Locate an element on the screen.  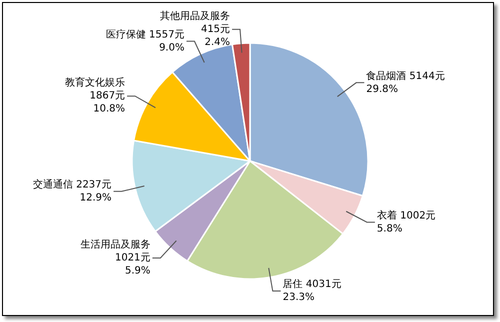
slice-label: 食品烟酒 5144元 29.8% is located at coordinates (405, 82).